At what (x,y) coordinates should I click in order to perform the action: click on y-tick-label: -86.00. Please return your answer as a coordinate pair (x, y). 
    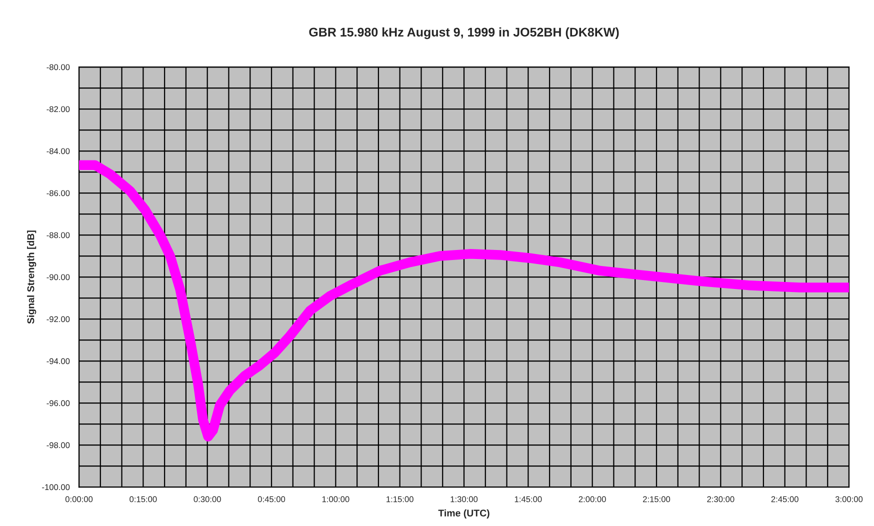
    Looking at the image, I should click on (58, 193).